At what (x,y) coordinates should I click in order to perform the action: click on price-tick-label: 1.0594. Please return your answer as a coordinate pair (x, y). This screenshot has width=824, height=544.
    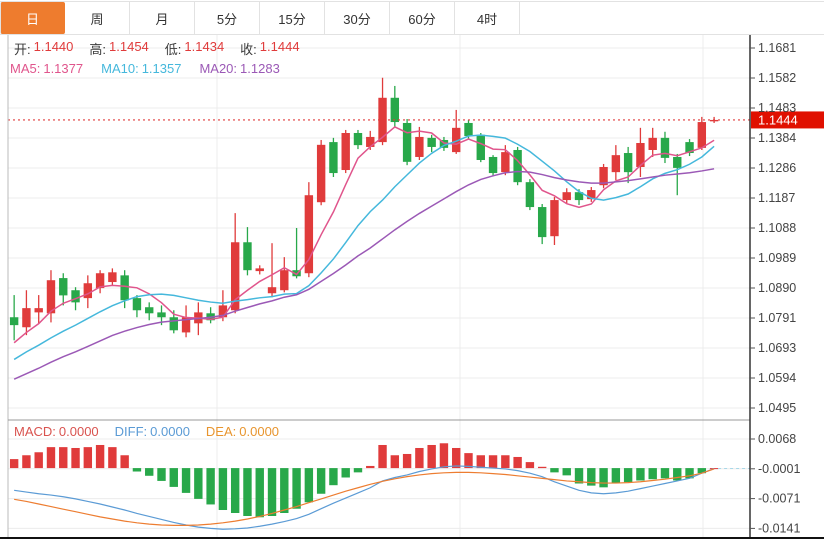
    Looking at the image, I should click on (777, 378).